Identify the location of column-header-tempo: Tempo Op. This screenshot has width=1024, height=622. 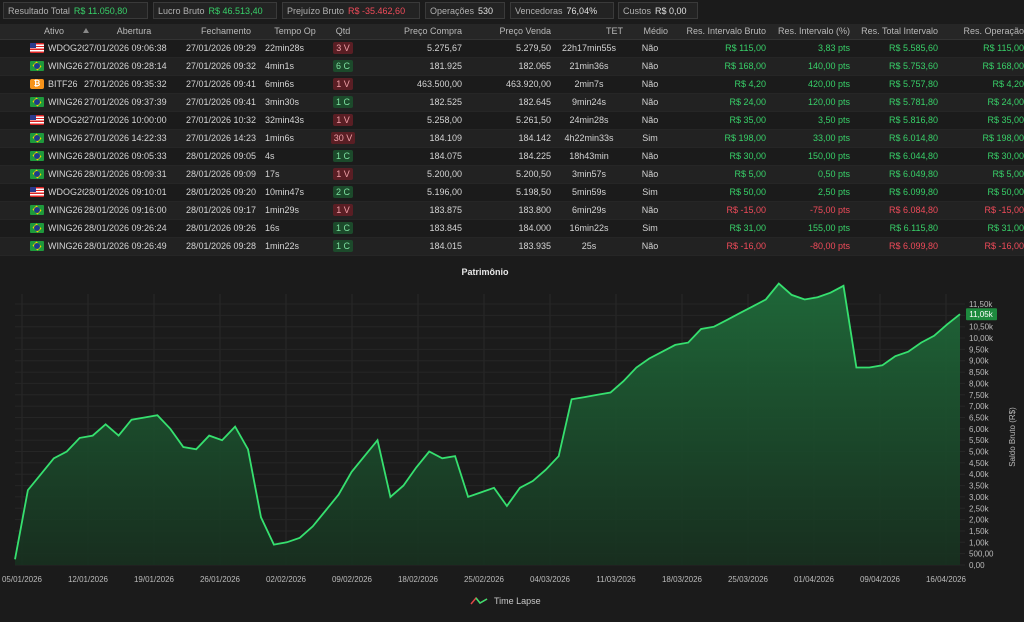
(295, 31).